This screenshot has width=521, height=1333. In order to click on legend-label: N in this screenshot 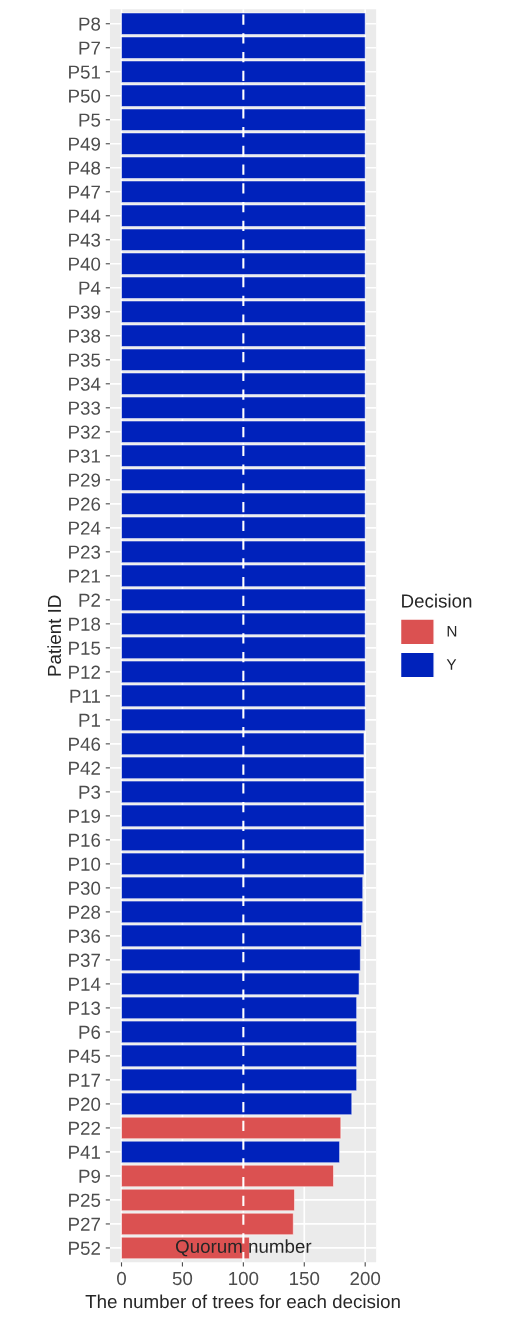, I will do `click(452, 631)`.